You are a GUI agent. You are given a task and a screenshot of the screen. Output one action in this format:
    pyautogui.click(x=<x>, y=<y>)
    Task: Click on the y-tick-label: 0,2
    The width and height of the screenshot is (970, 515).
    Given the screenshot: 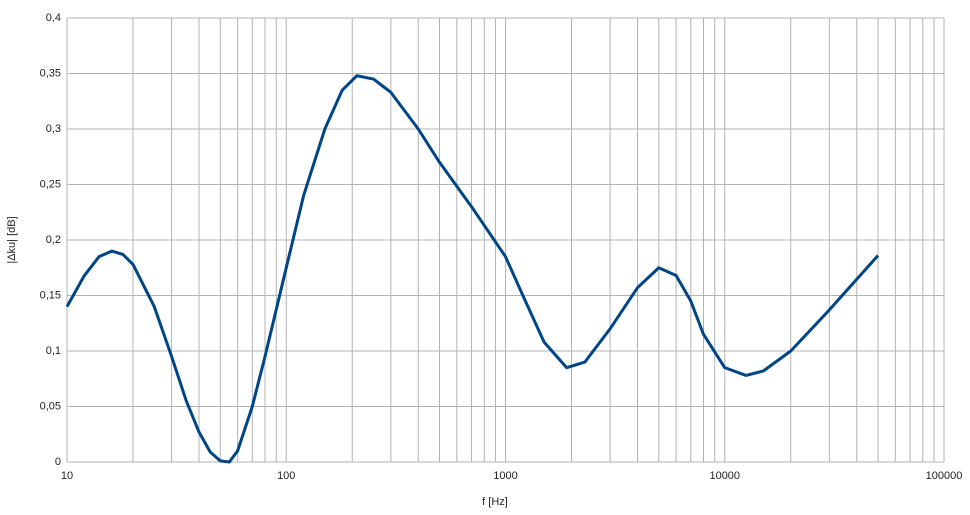 What is the action you would take?
    pyautogui.click(x=53, y=240)
    